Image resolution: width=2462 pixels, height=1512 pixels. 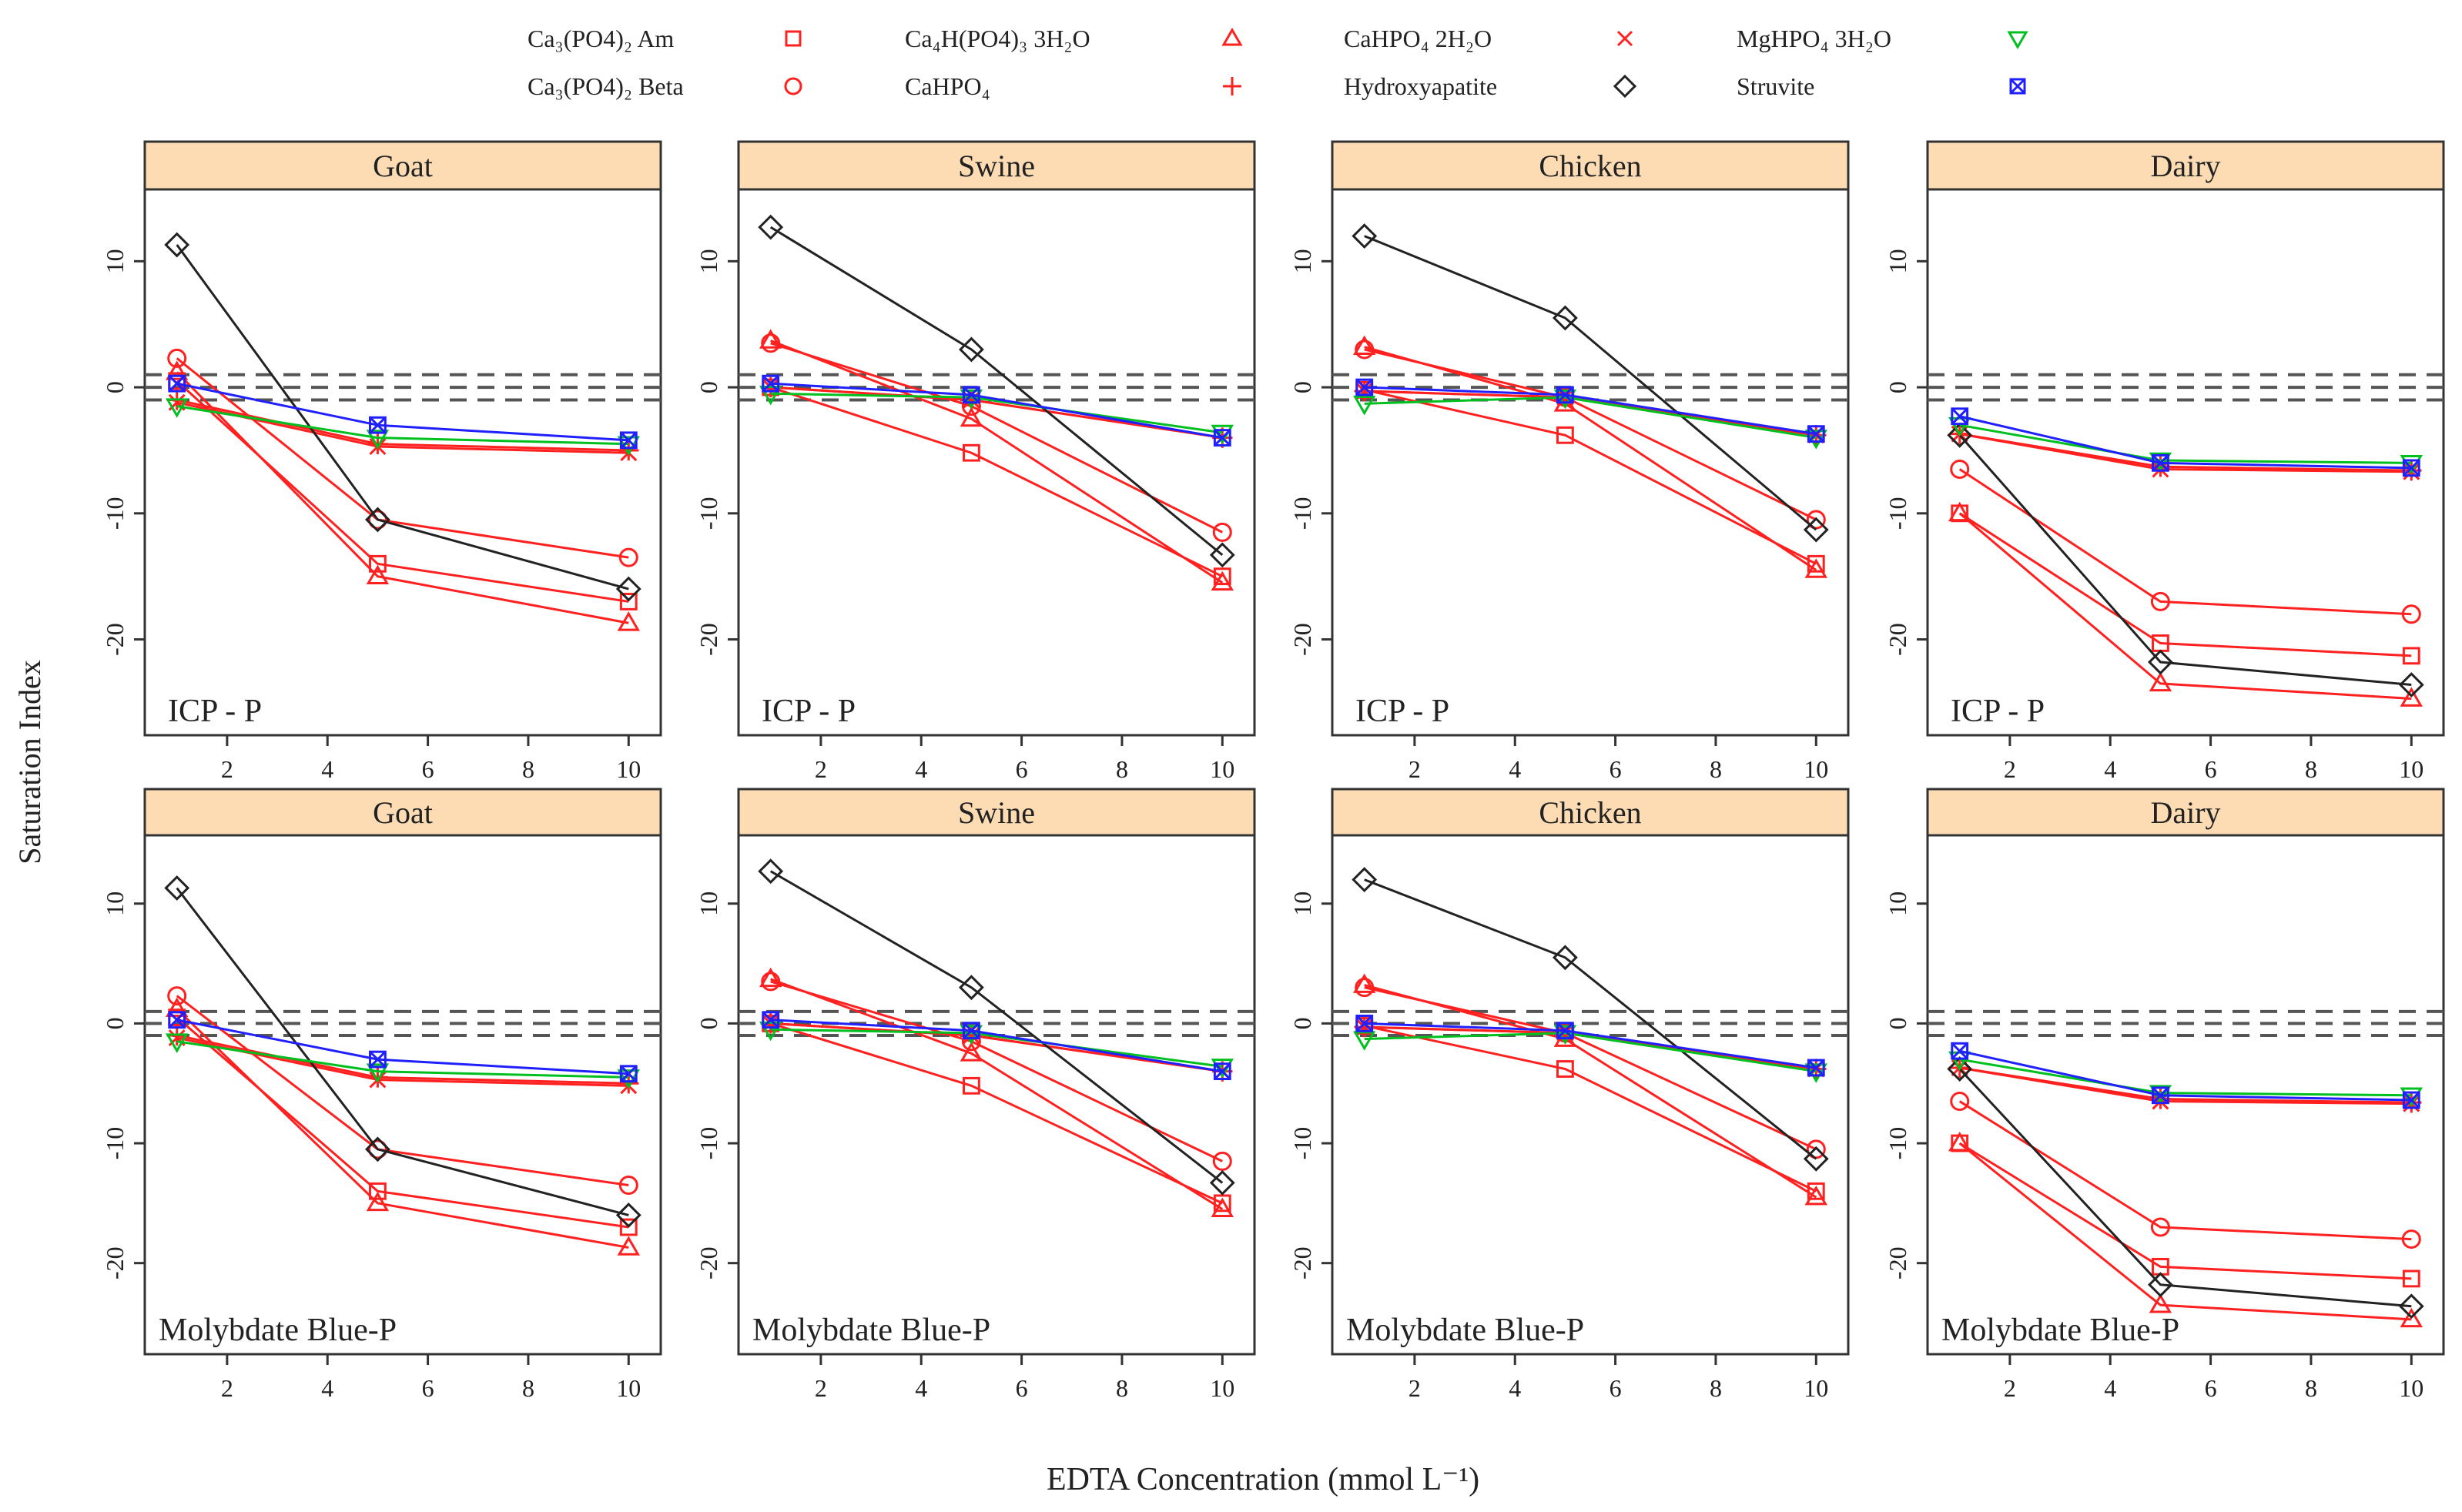 I want to click on panel-title: Chicken, so click(x=1590, y=166).